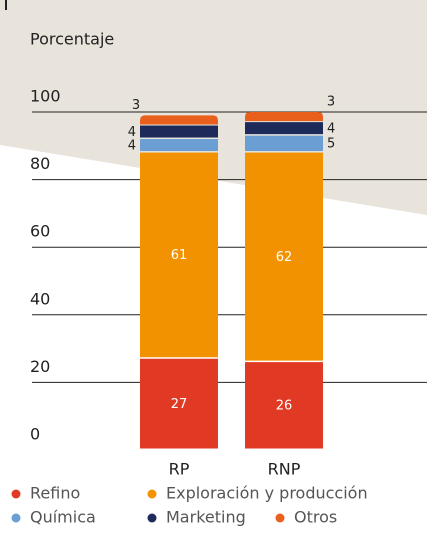  Describe the element at coordinates (179, 469) in the screenshot. I see `x-tick-label: RP` at that location.